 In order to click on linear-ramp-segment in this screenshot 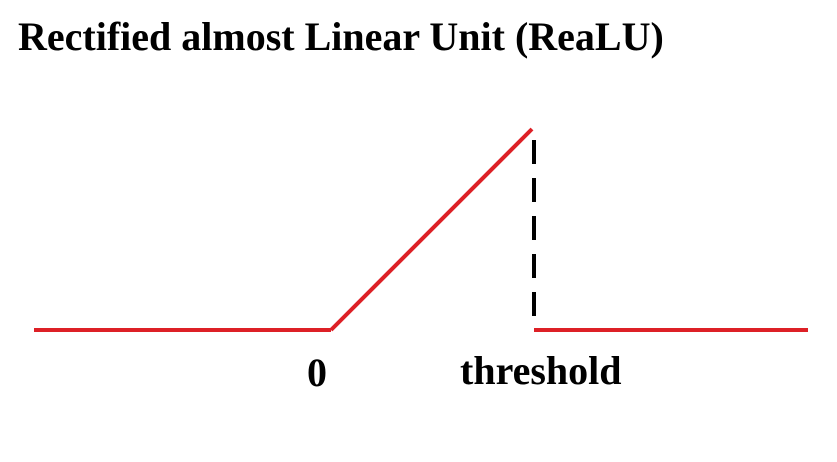, I will do `click(431, 229)`.